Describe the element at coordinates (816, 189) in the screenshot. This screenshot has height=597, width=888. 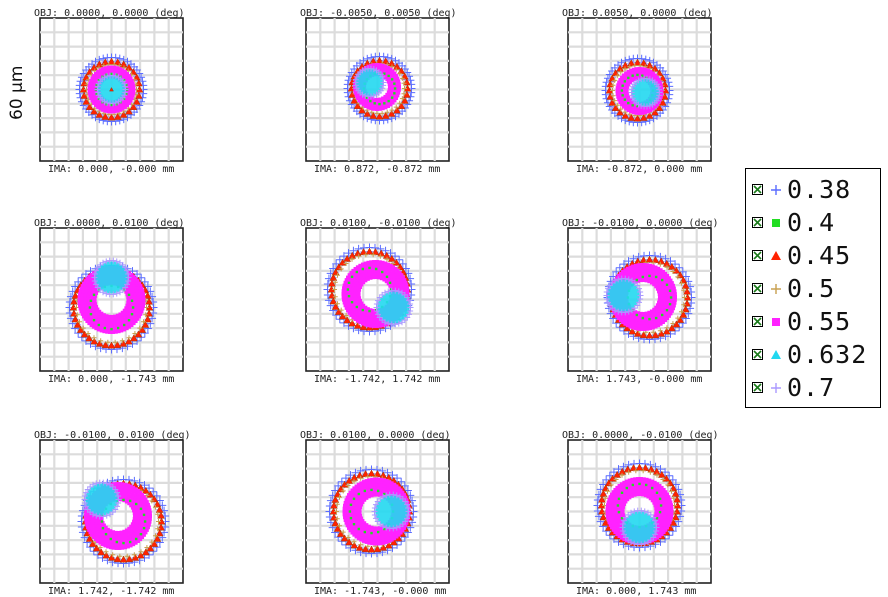
I see `legend-entry: 0.38` at that location.